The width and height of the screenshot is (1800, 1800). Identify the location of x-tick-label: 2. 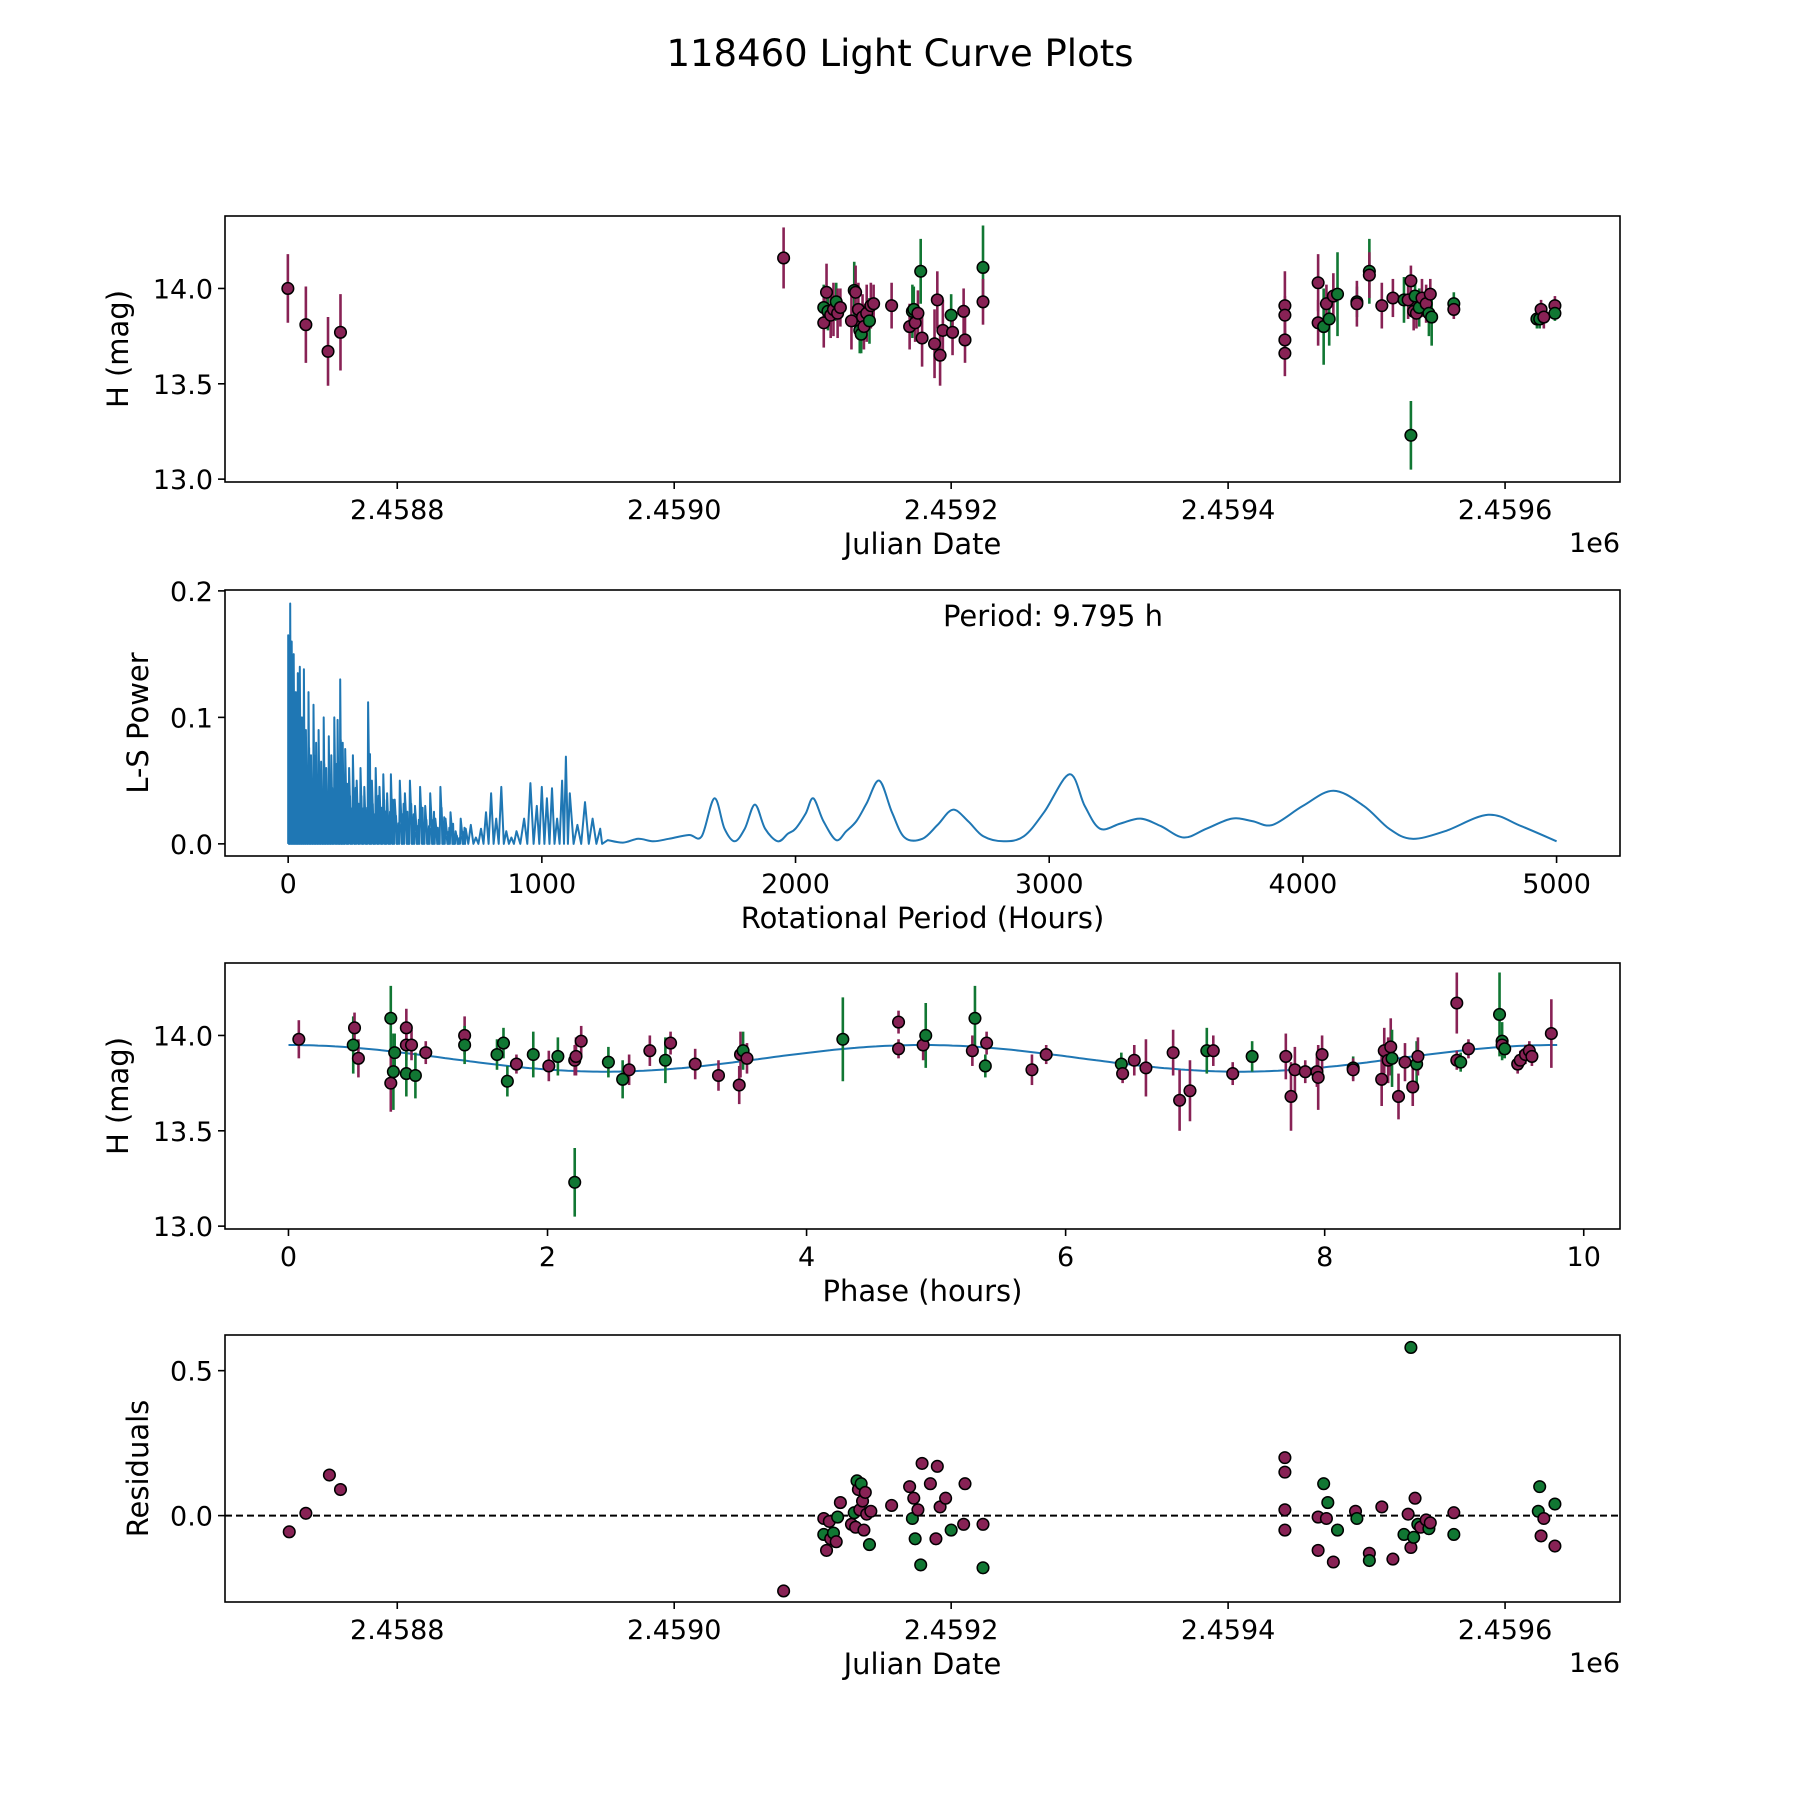
(547, 1257).